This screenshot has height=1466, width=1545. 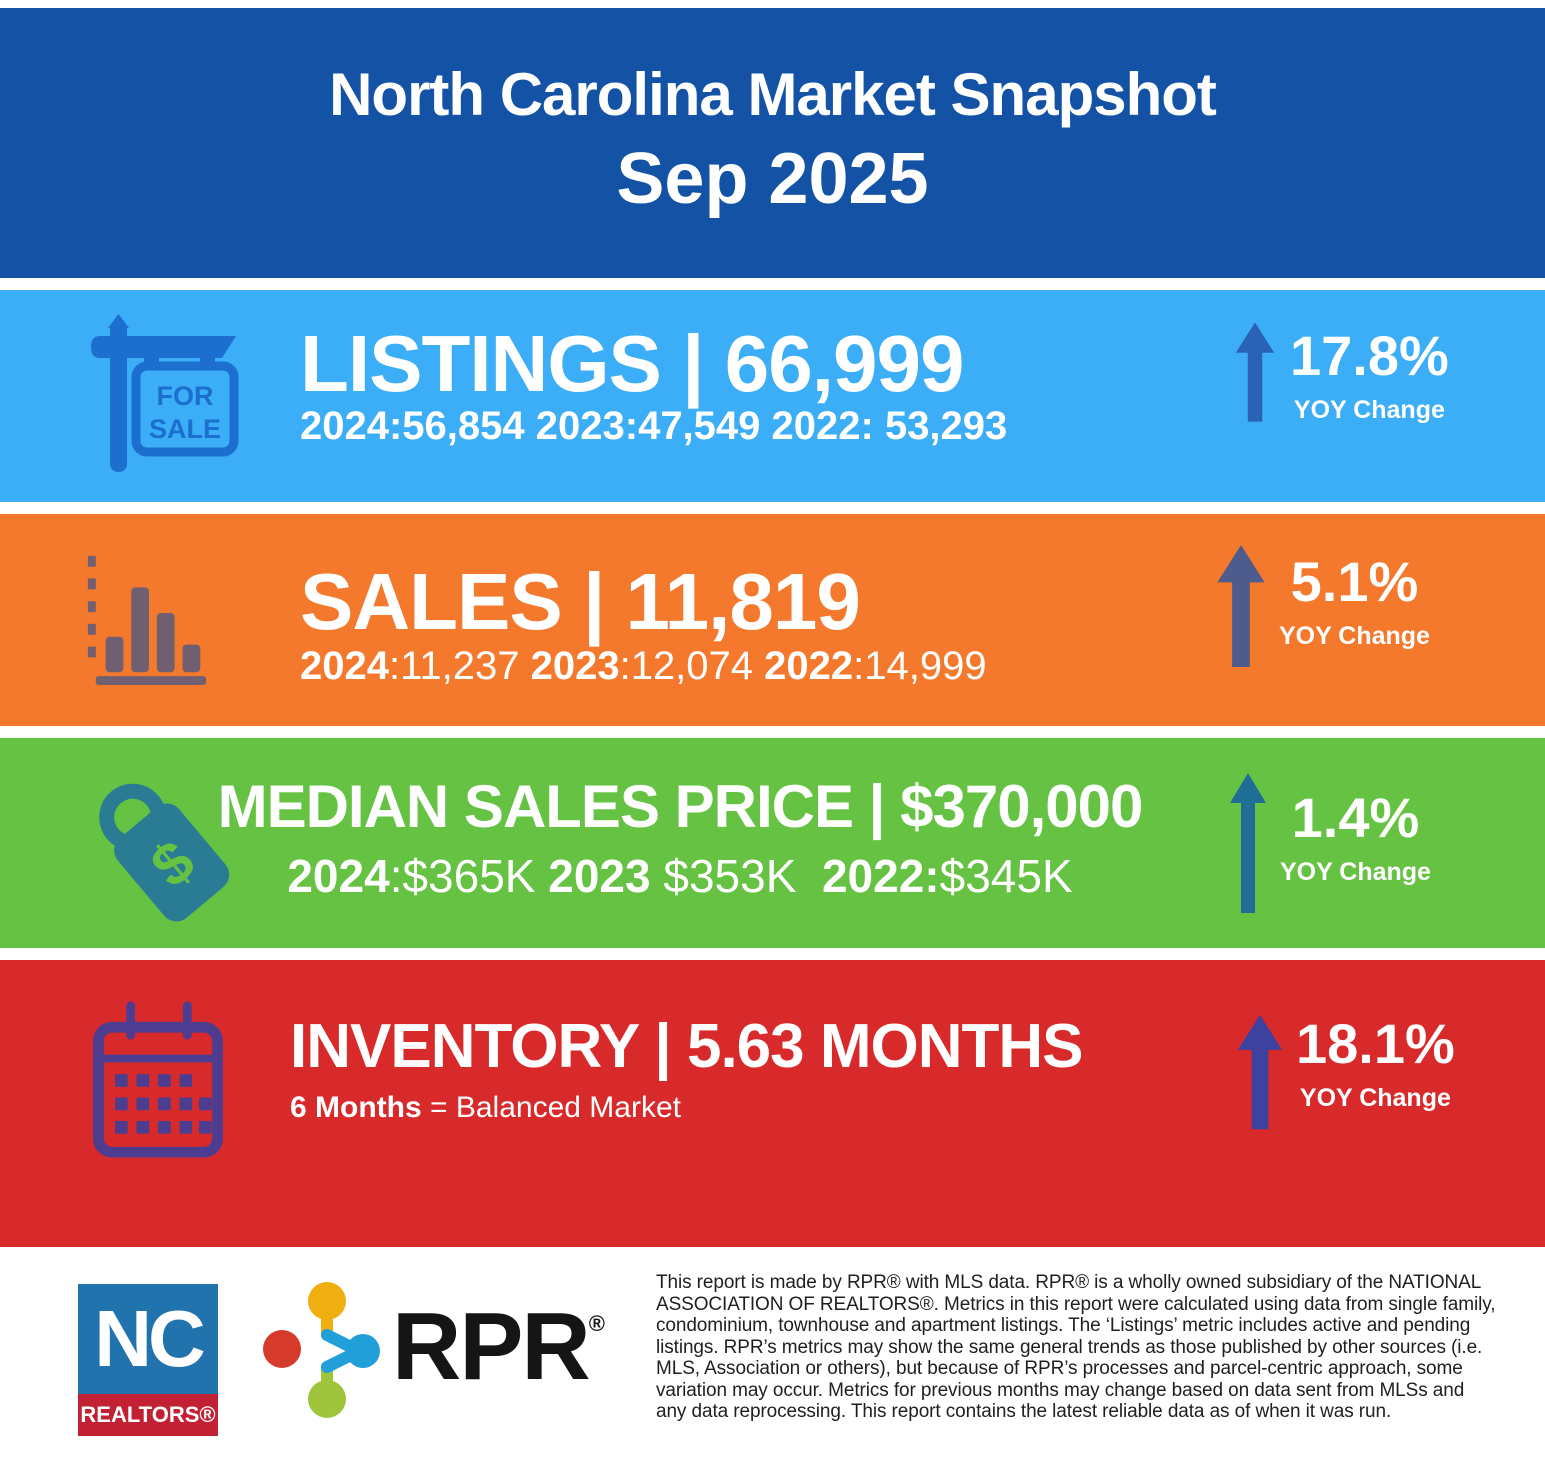 What do you see at coordinates (1354, 636) in the screenshot?
I see `sales-yoy-label: YOY Change` at bounding box center [1354, 636].